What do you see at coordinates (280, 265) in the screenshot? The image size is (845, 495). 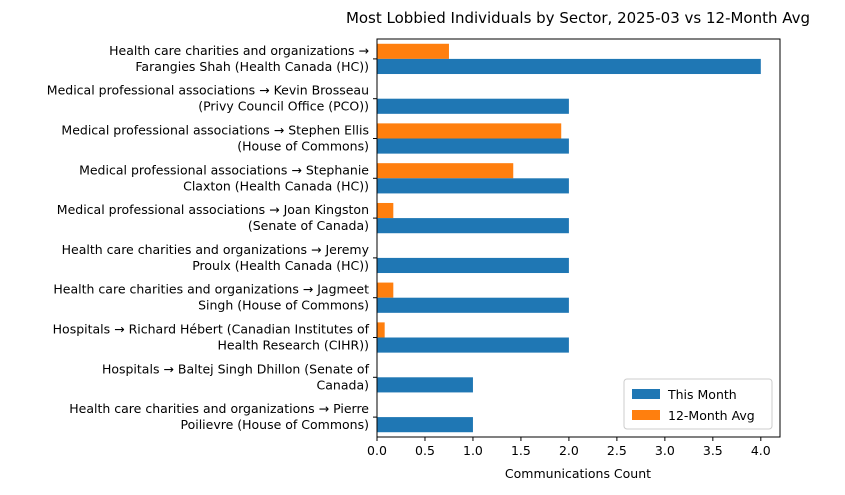 I see `y-tick-label-line: Proulx (Health Canada (HC))` at bounding box center [280, 265].